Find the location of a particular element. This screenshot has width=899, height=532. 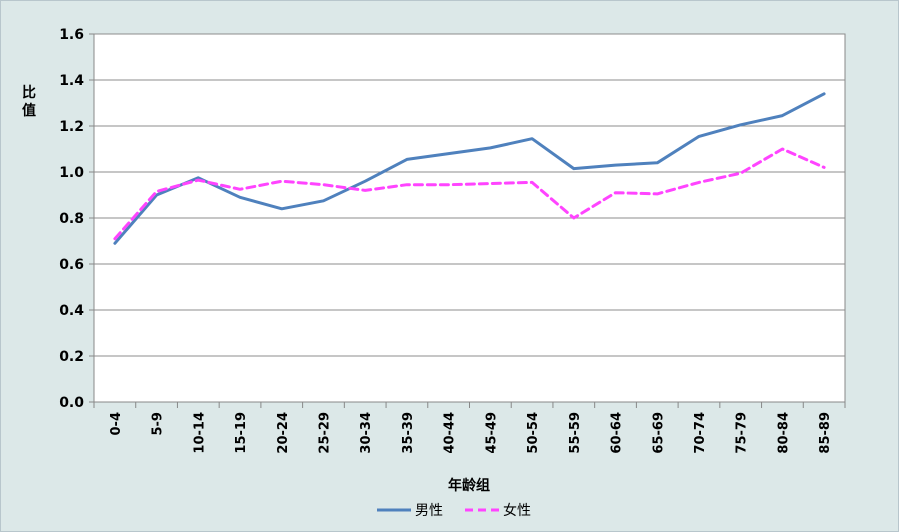

y-tick-label: 1.2 is located at coordinates (71, 127).